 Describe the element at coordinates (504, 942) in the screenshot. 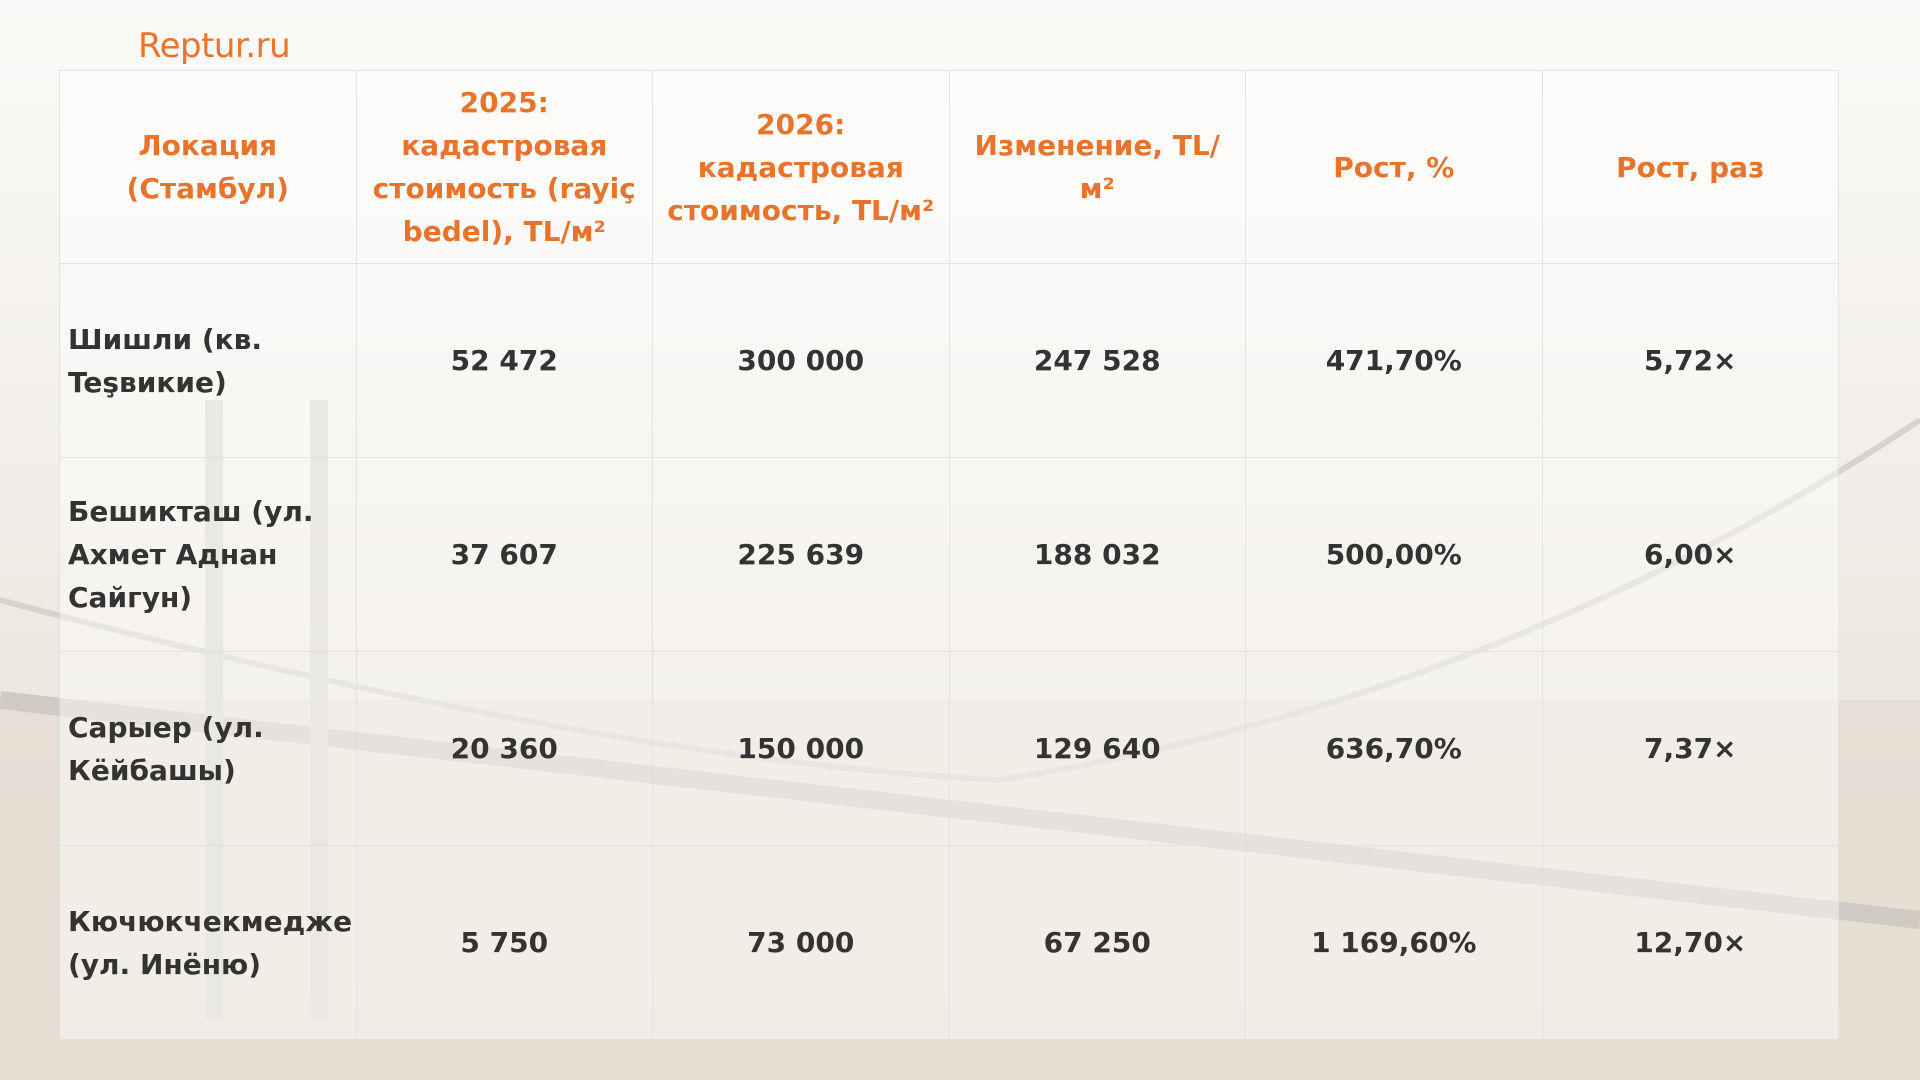

I see `value-cell: 5 750` at that location.